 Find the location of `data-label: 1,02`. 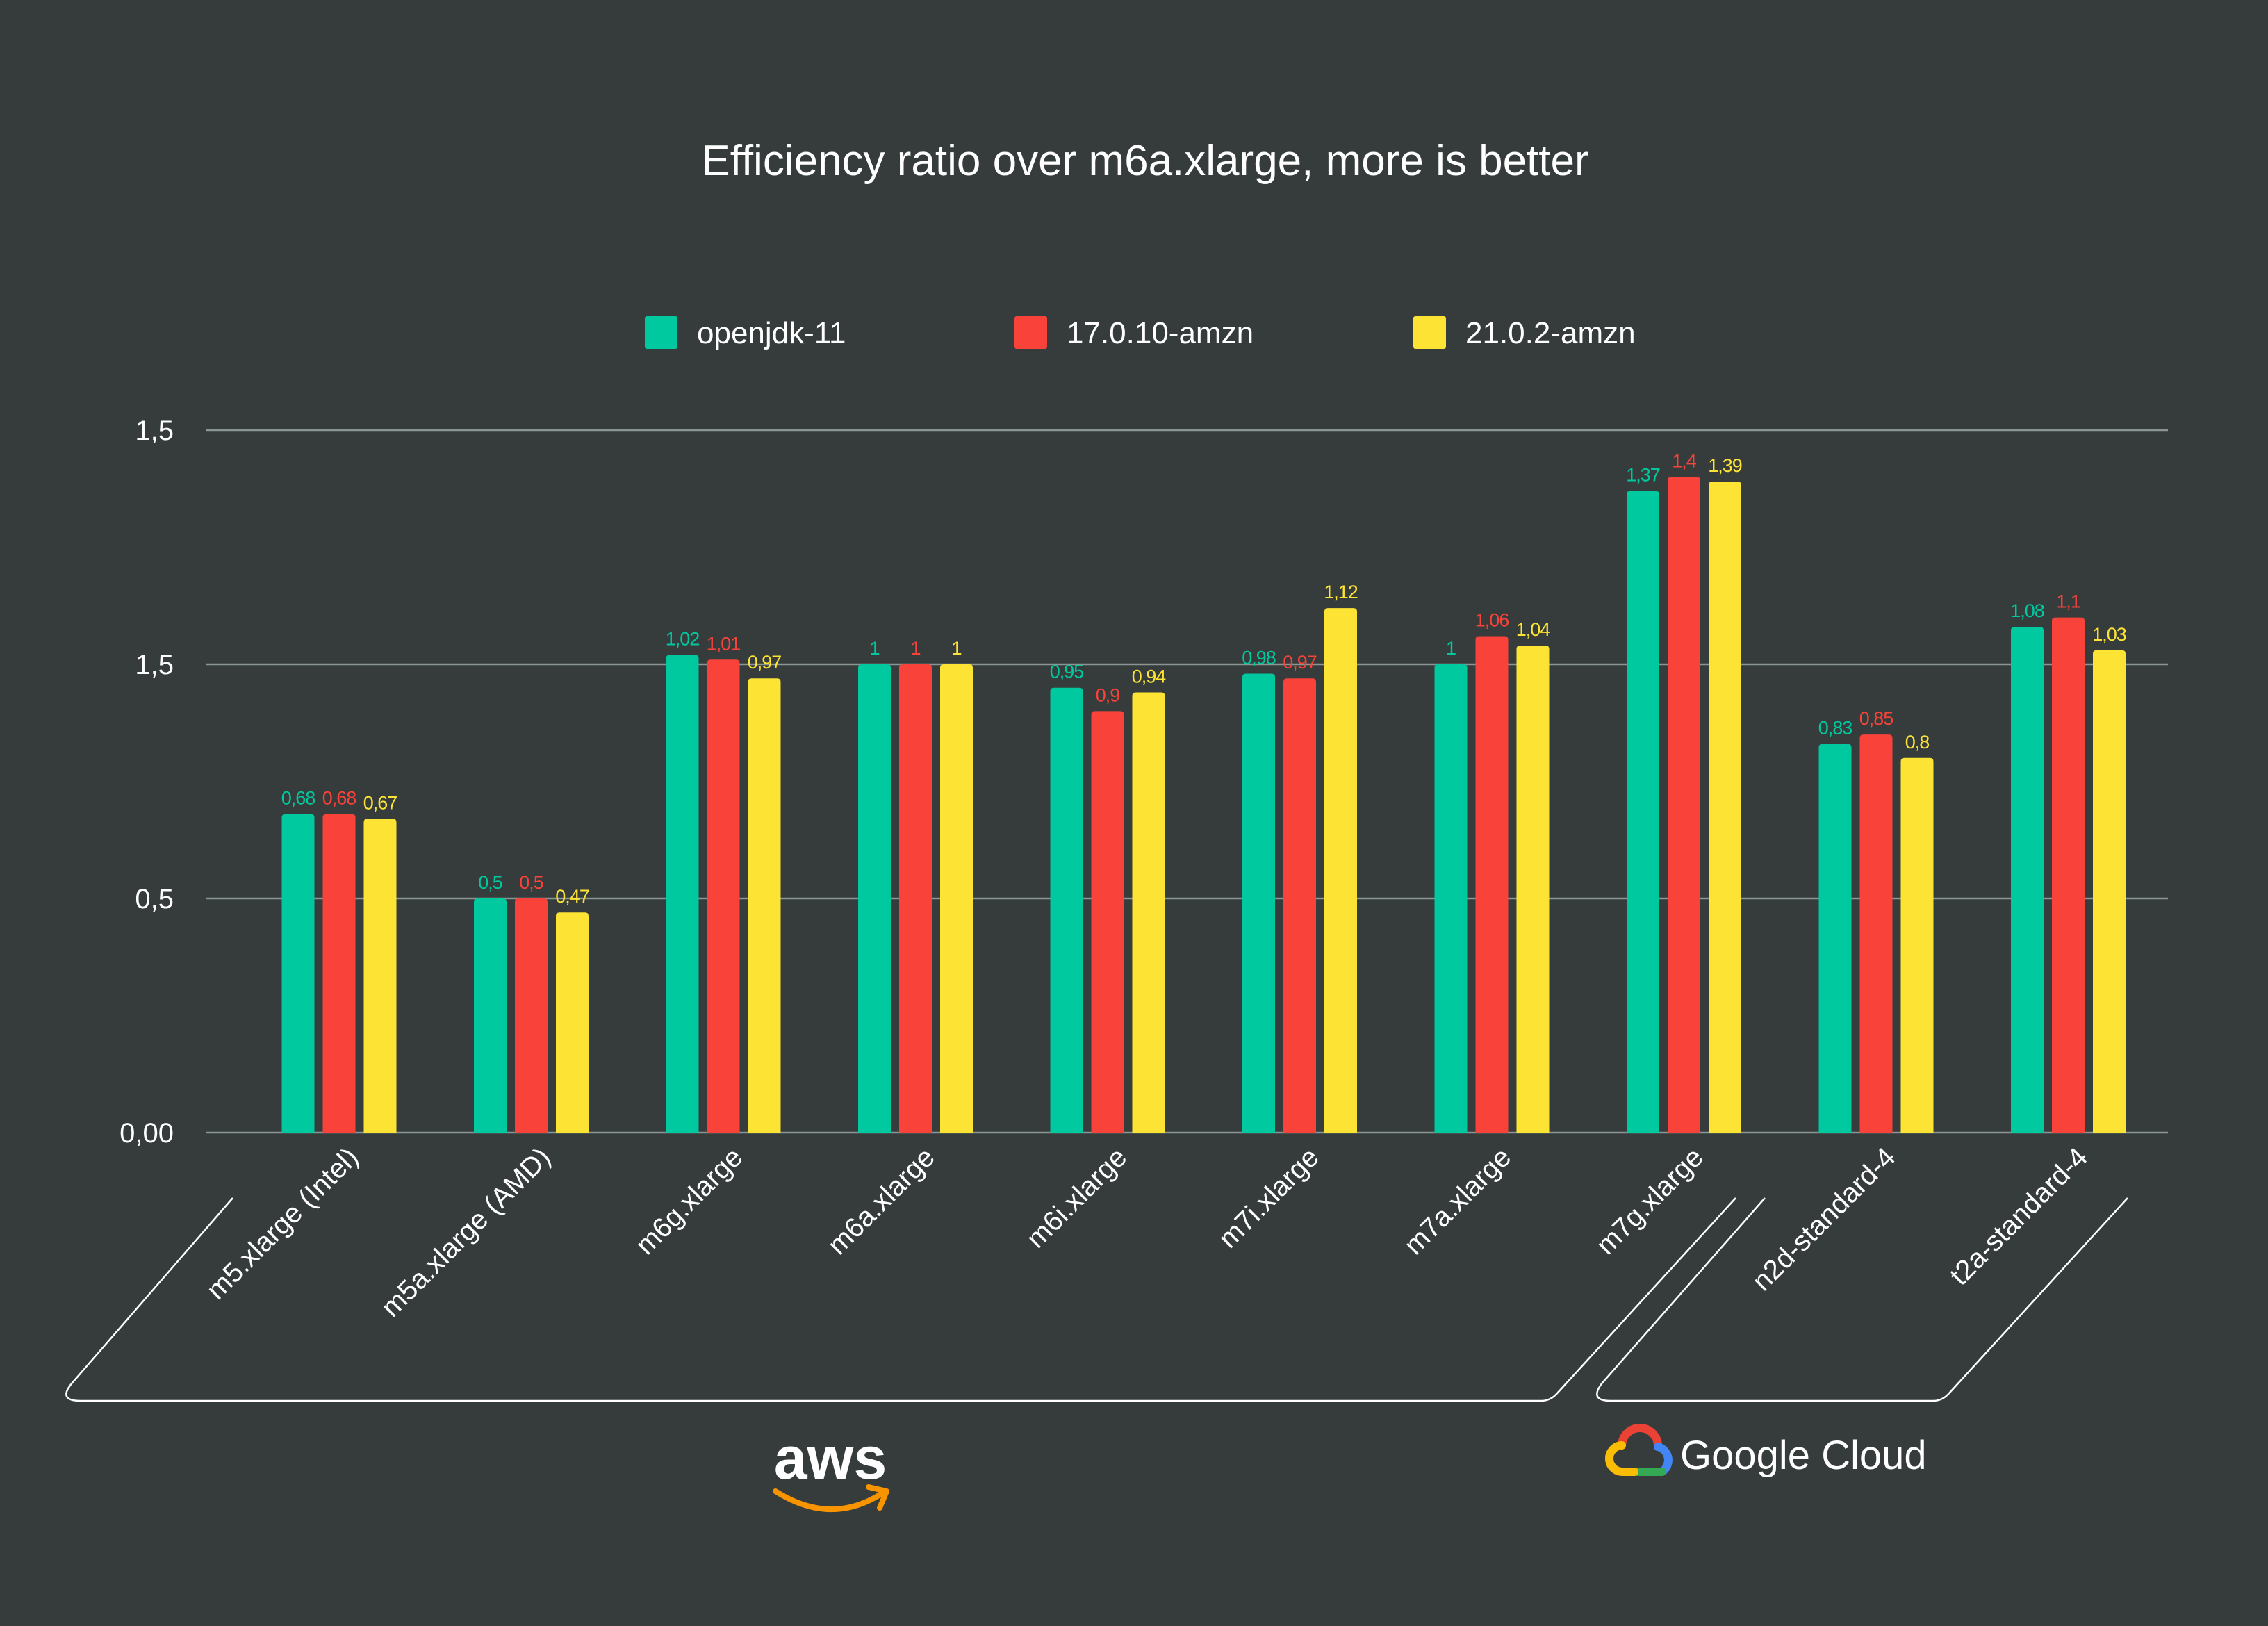

data-label: 1,02 is located at coordinates (683, 639).